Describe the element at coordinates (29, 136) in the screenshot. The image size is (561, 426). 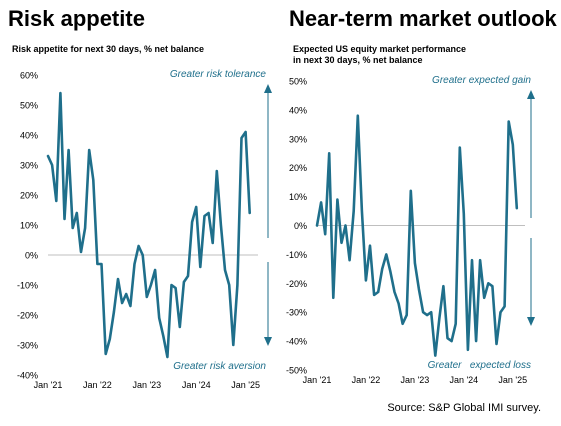
I see `left-y-tick-label: 40%` at that location.